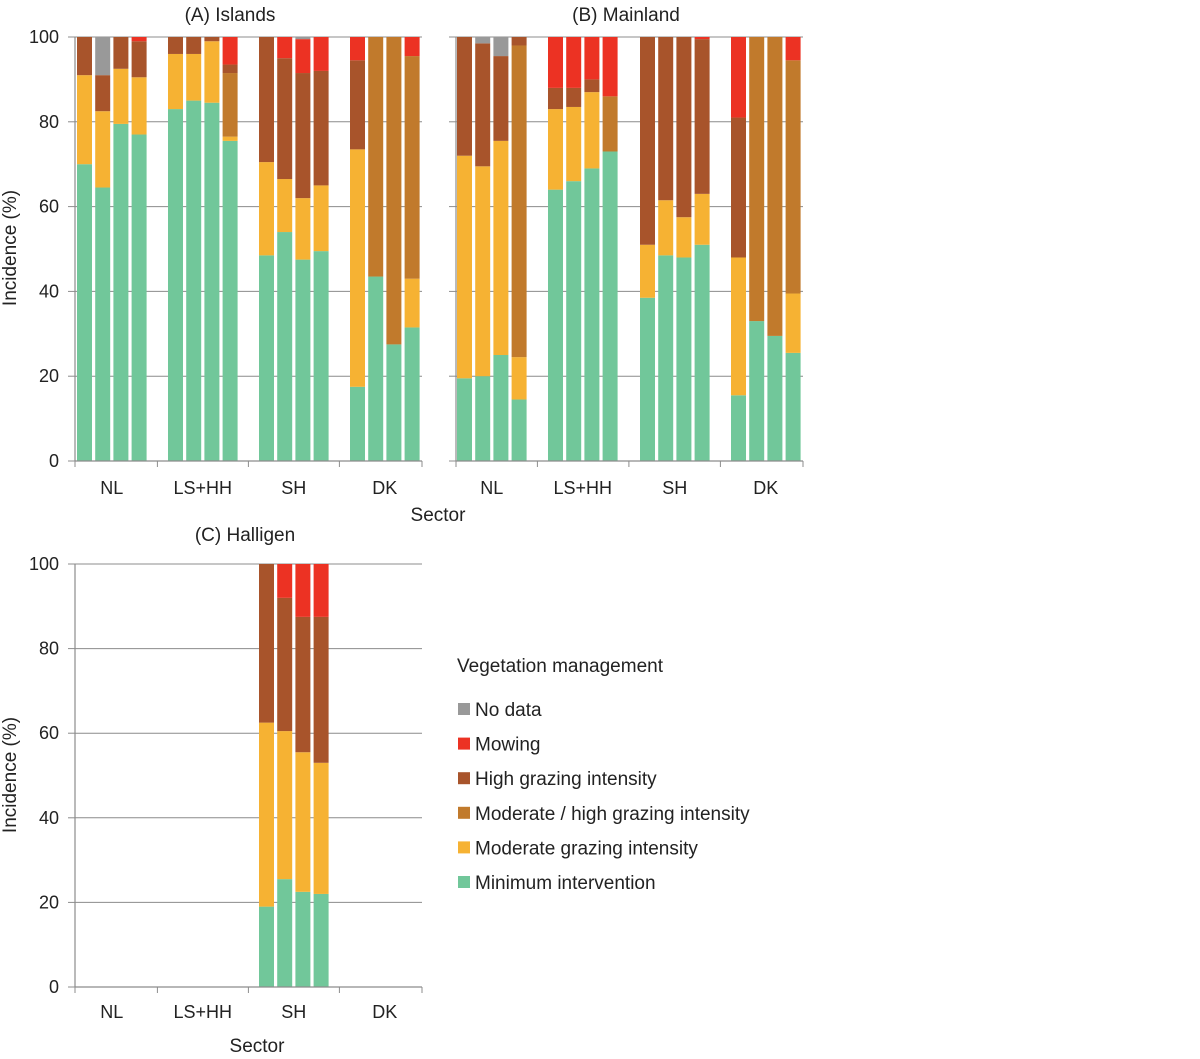 This screenshot has width=1200, height=1059. Describe the element at coordinates (560, 666) in the screenshot. I see `legend-title: Vegetation management` at that location.